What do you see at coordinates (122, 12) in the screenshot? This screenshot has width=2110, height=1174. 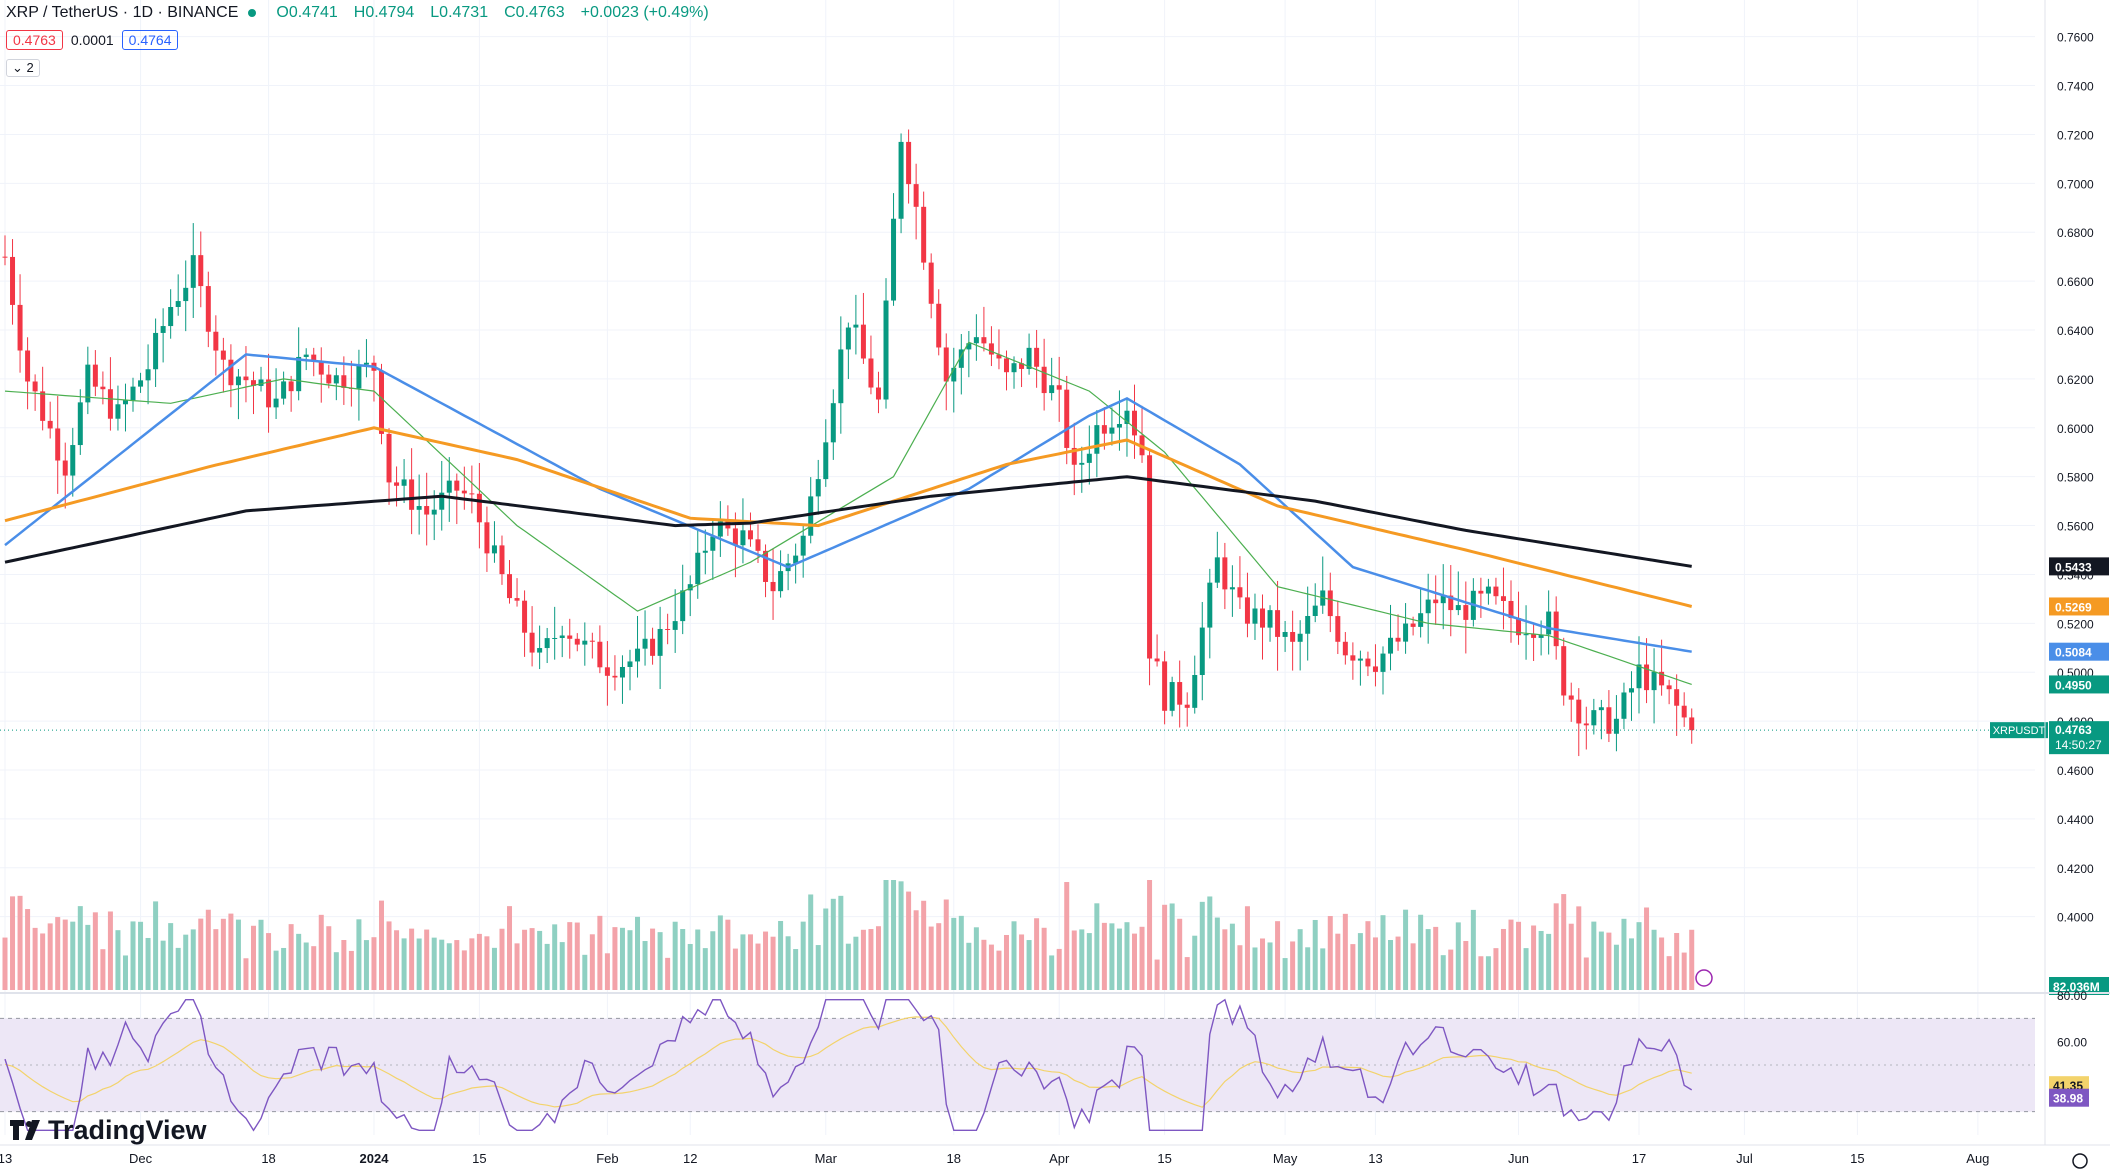 I see `symbol-label: XRP / TetherUS · 1D · BINANCE` at bounding box center [122, 12].